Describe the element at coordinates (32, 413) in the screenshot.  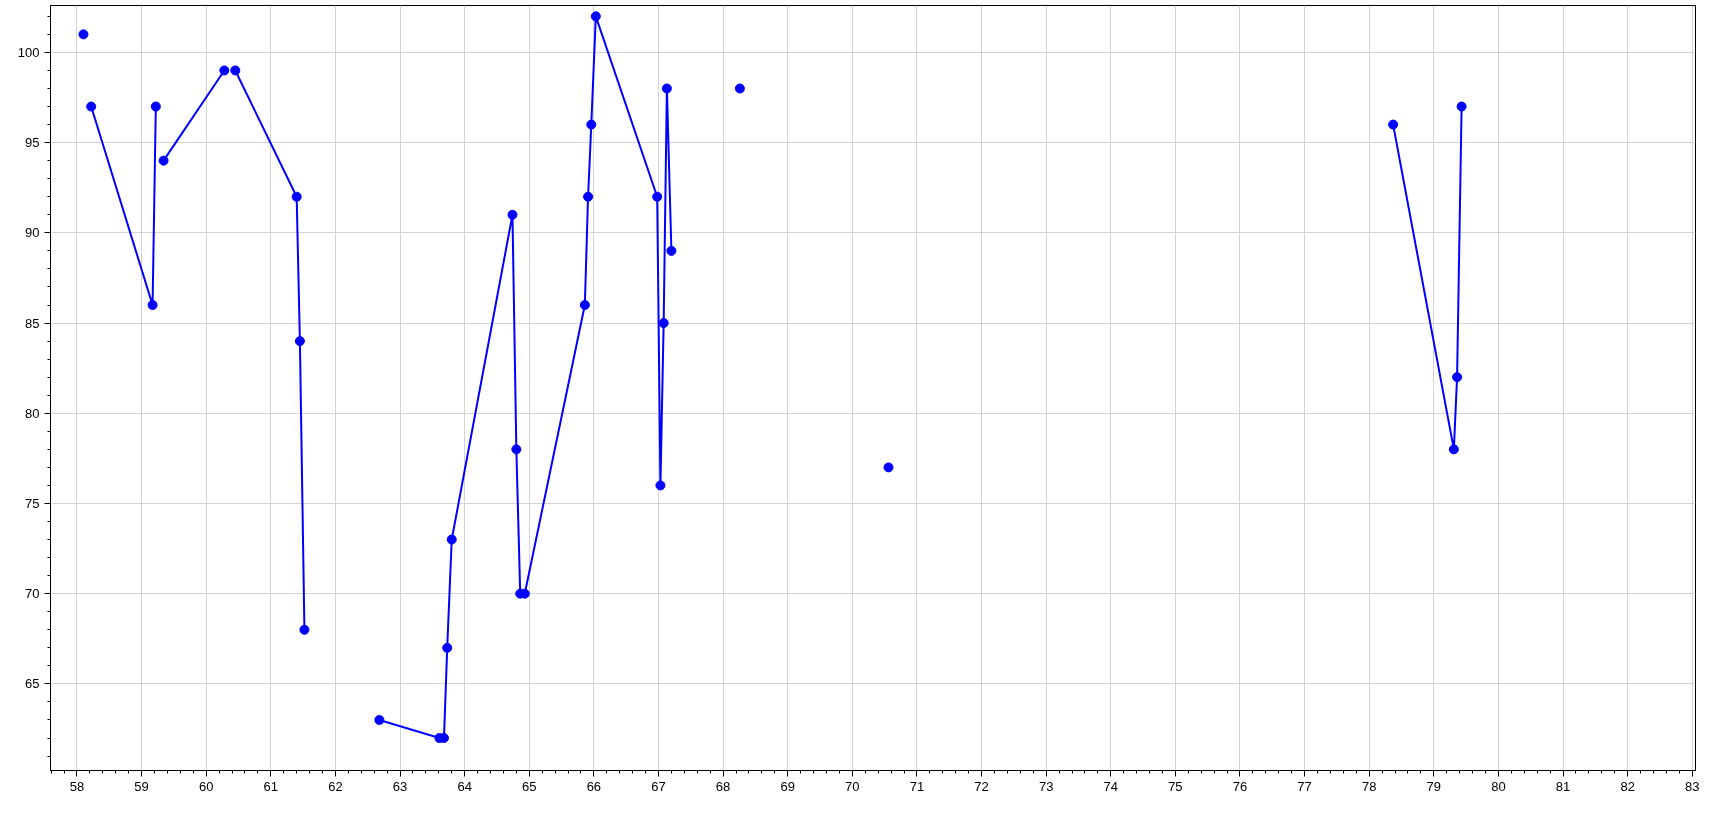
I see `y-tick-label: 80` at that location.